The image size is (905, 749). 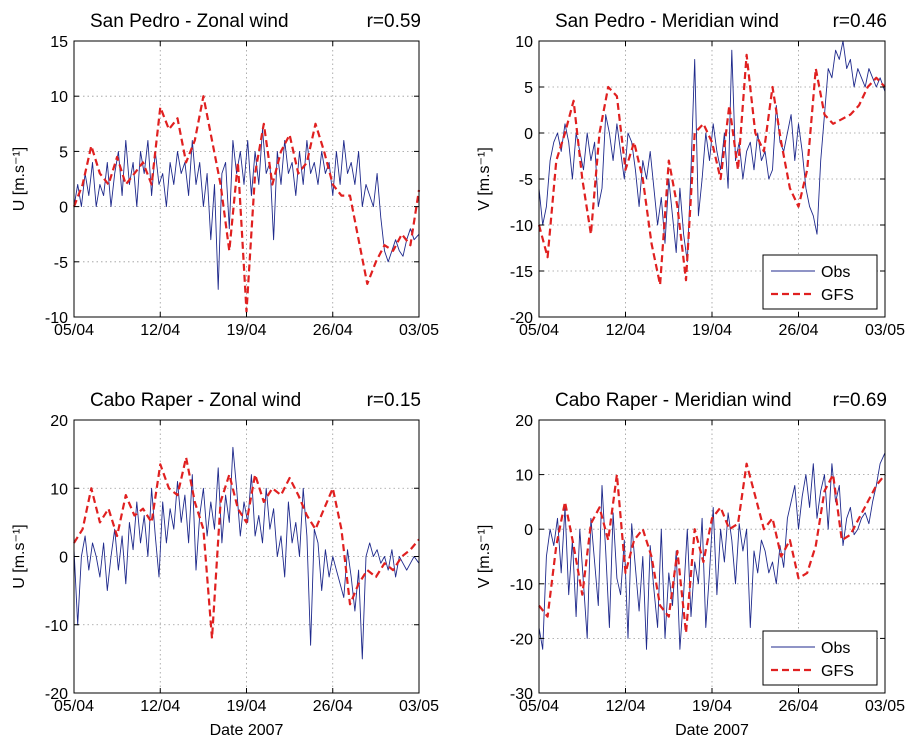 What do you see at coordinates (394, 21) in the screenshot?
I see `panel-correlation-label: r=0.59` at bounding box center [394, 21].